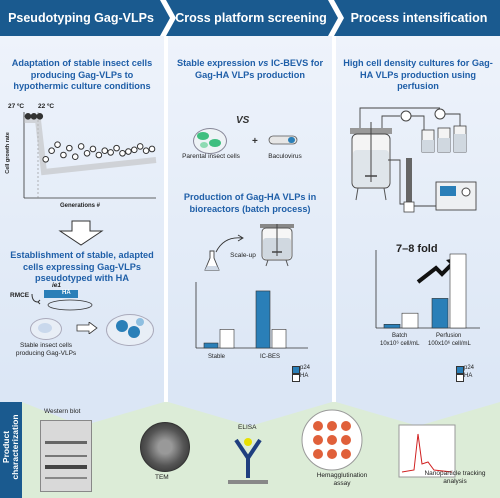 The width and height of the screenshot is (500, 498). Describe the element at coordinates (165, 447) in the screenshot. I see `tem-image` at that location.